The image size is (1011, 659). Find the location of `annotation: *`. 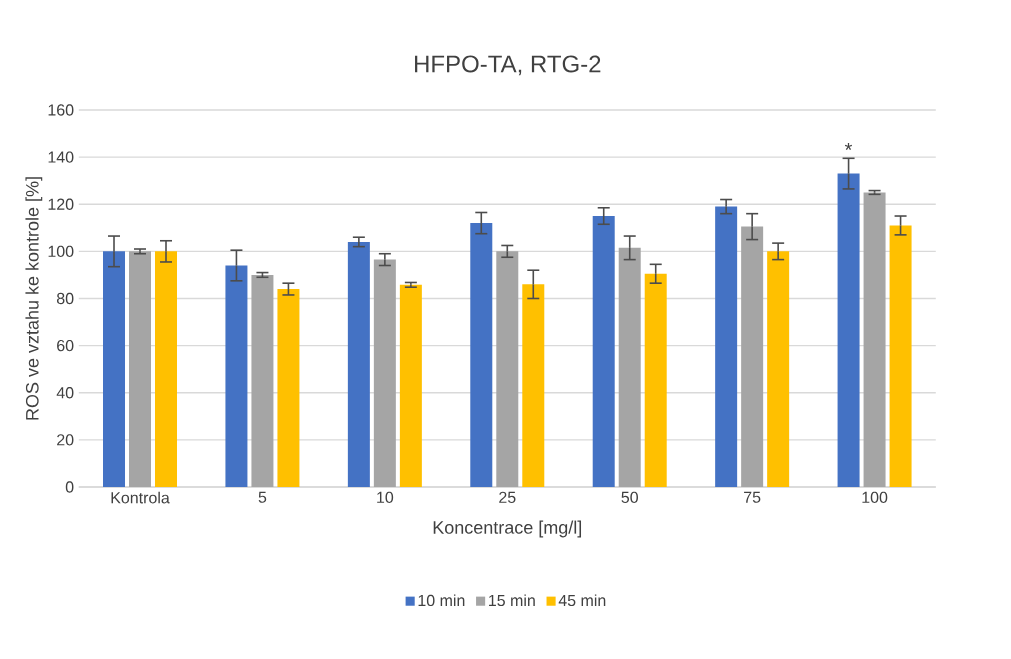

annotation: * is located at coordinates (848, 146).